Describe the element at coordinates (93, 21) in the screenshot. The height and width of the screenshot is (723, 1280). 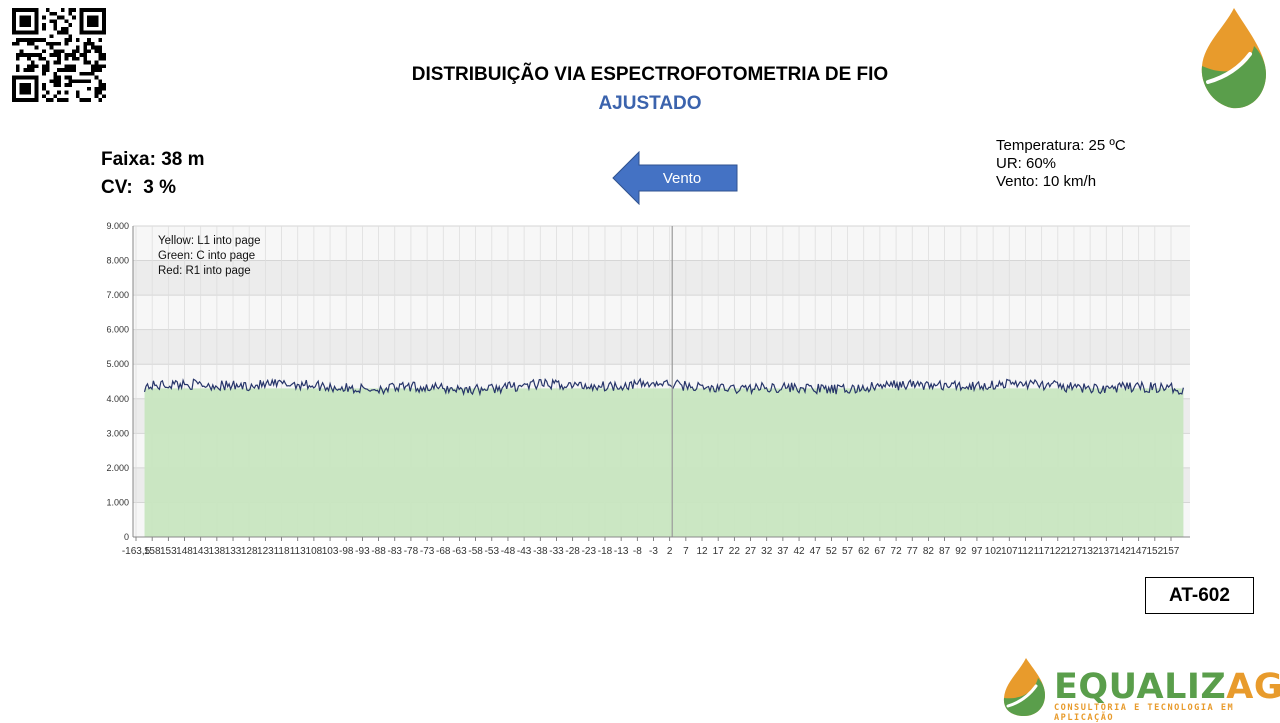
I see `qr-finder` at that location.